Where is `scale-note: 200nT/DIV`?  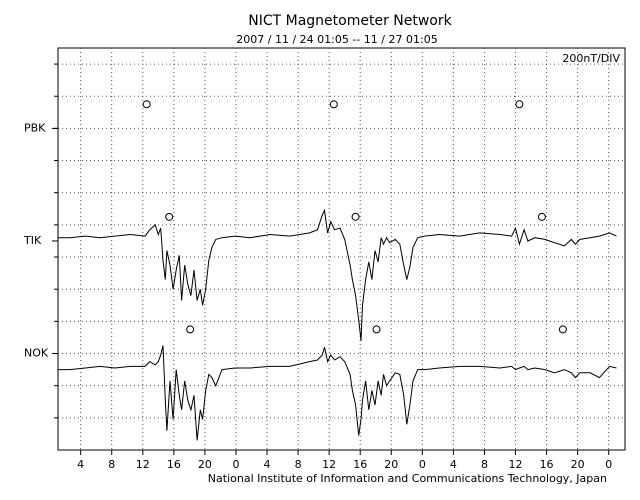
scale-note: 200nT/DIV is located at coordinates (591, 58).